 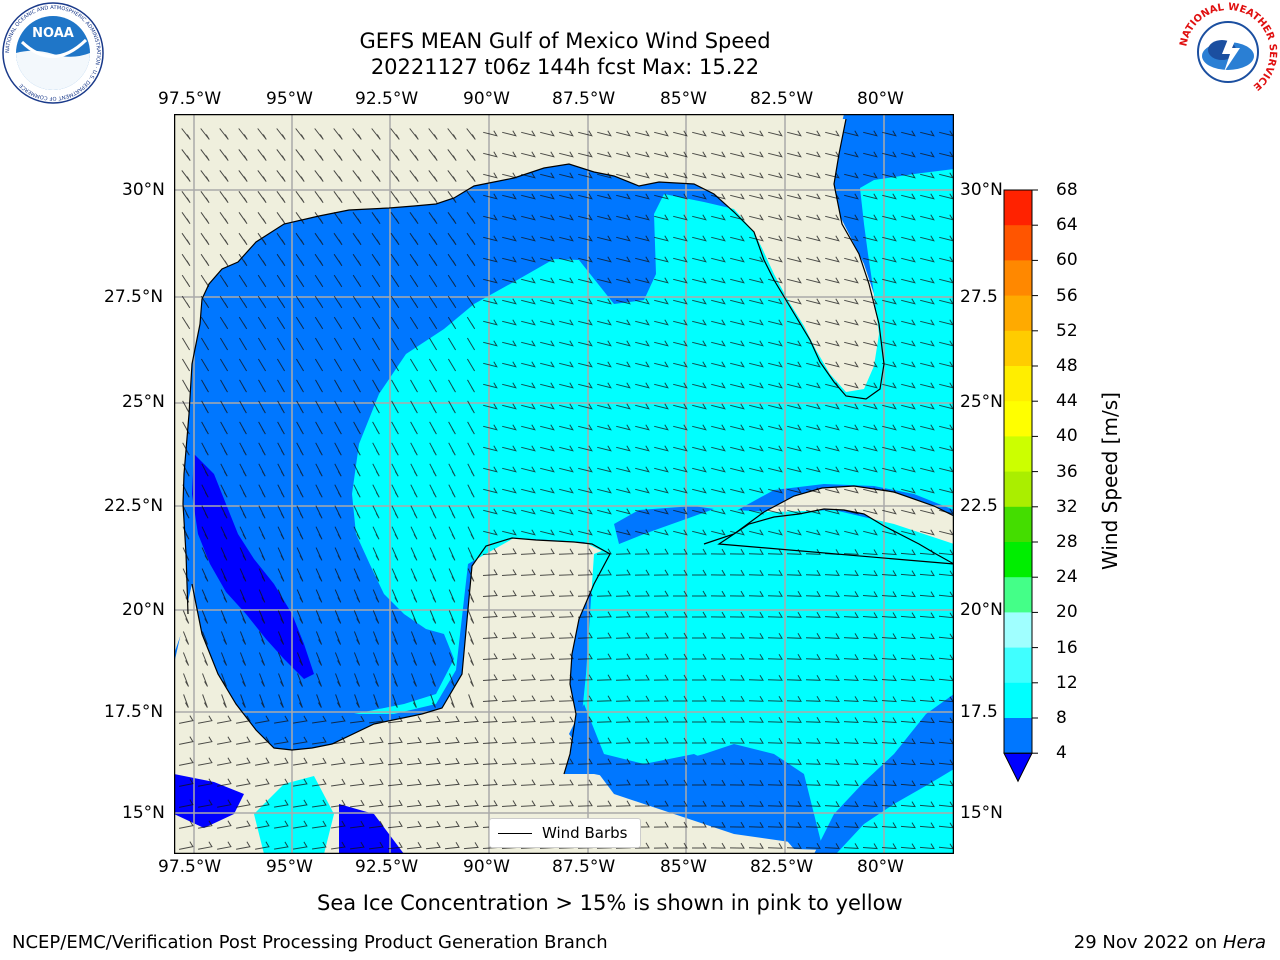 What do you see at coordinates (565, 41) in the screenshot?
I see `title-line-1: GEFS MEAN Gulf of Mexico Wind Speed` at bounding box center [565, 41].